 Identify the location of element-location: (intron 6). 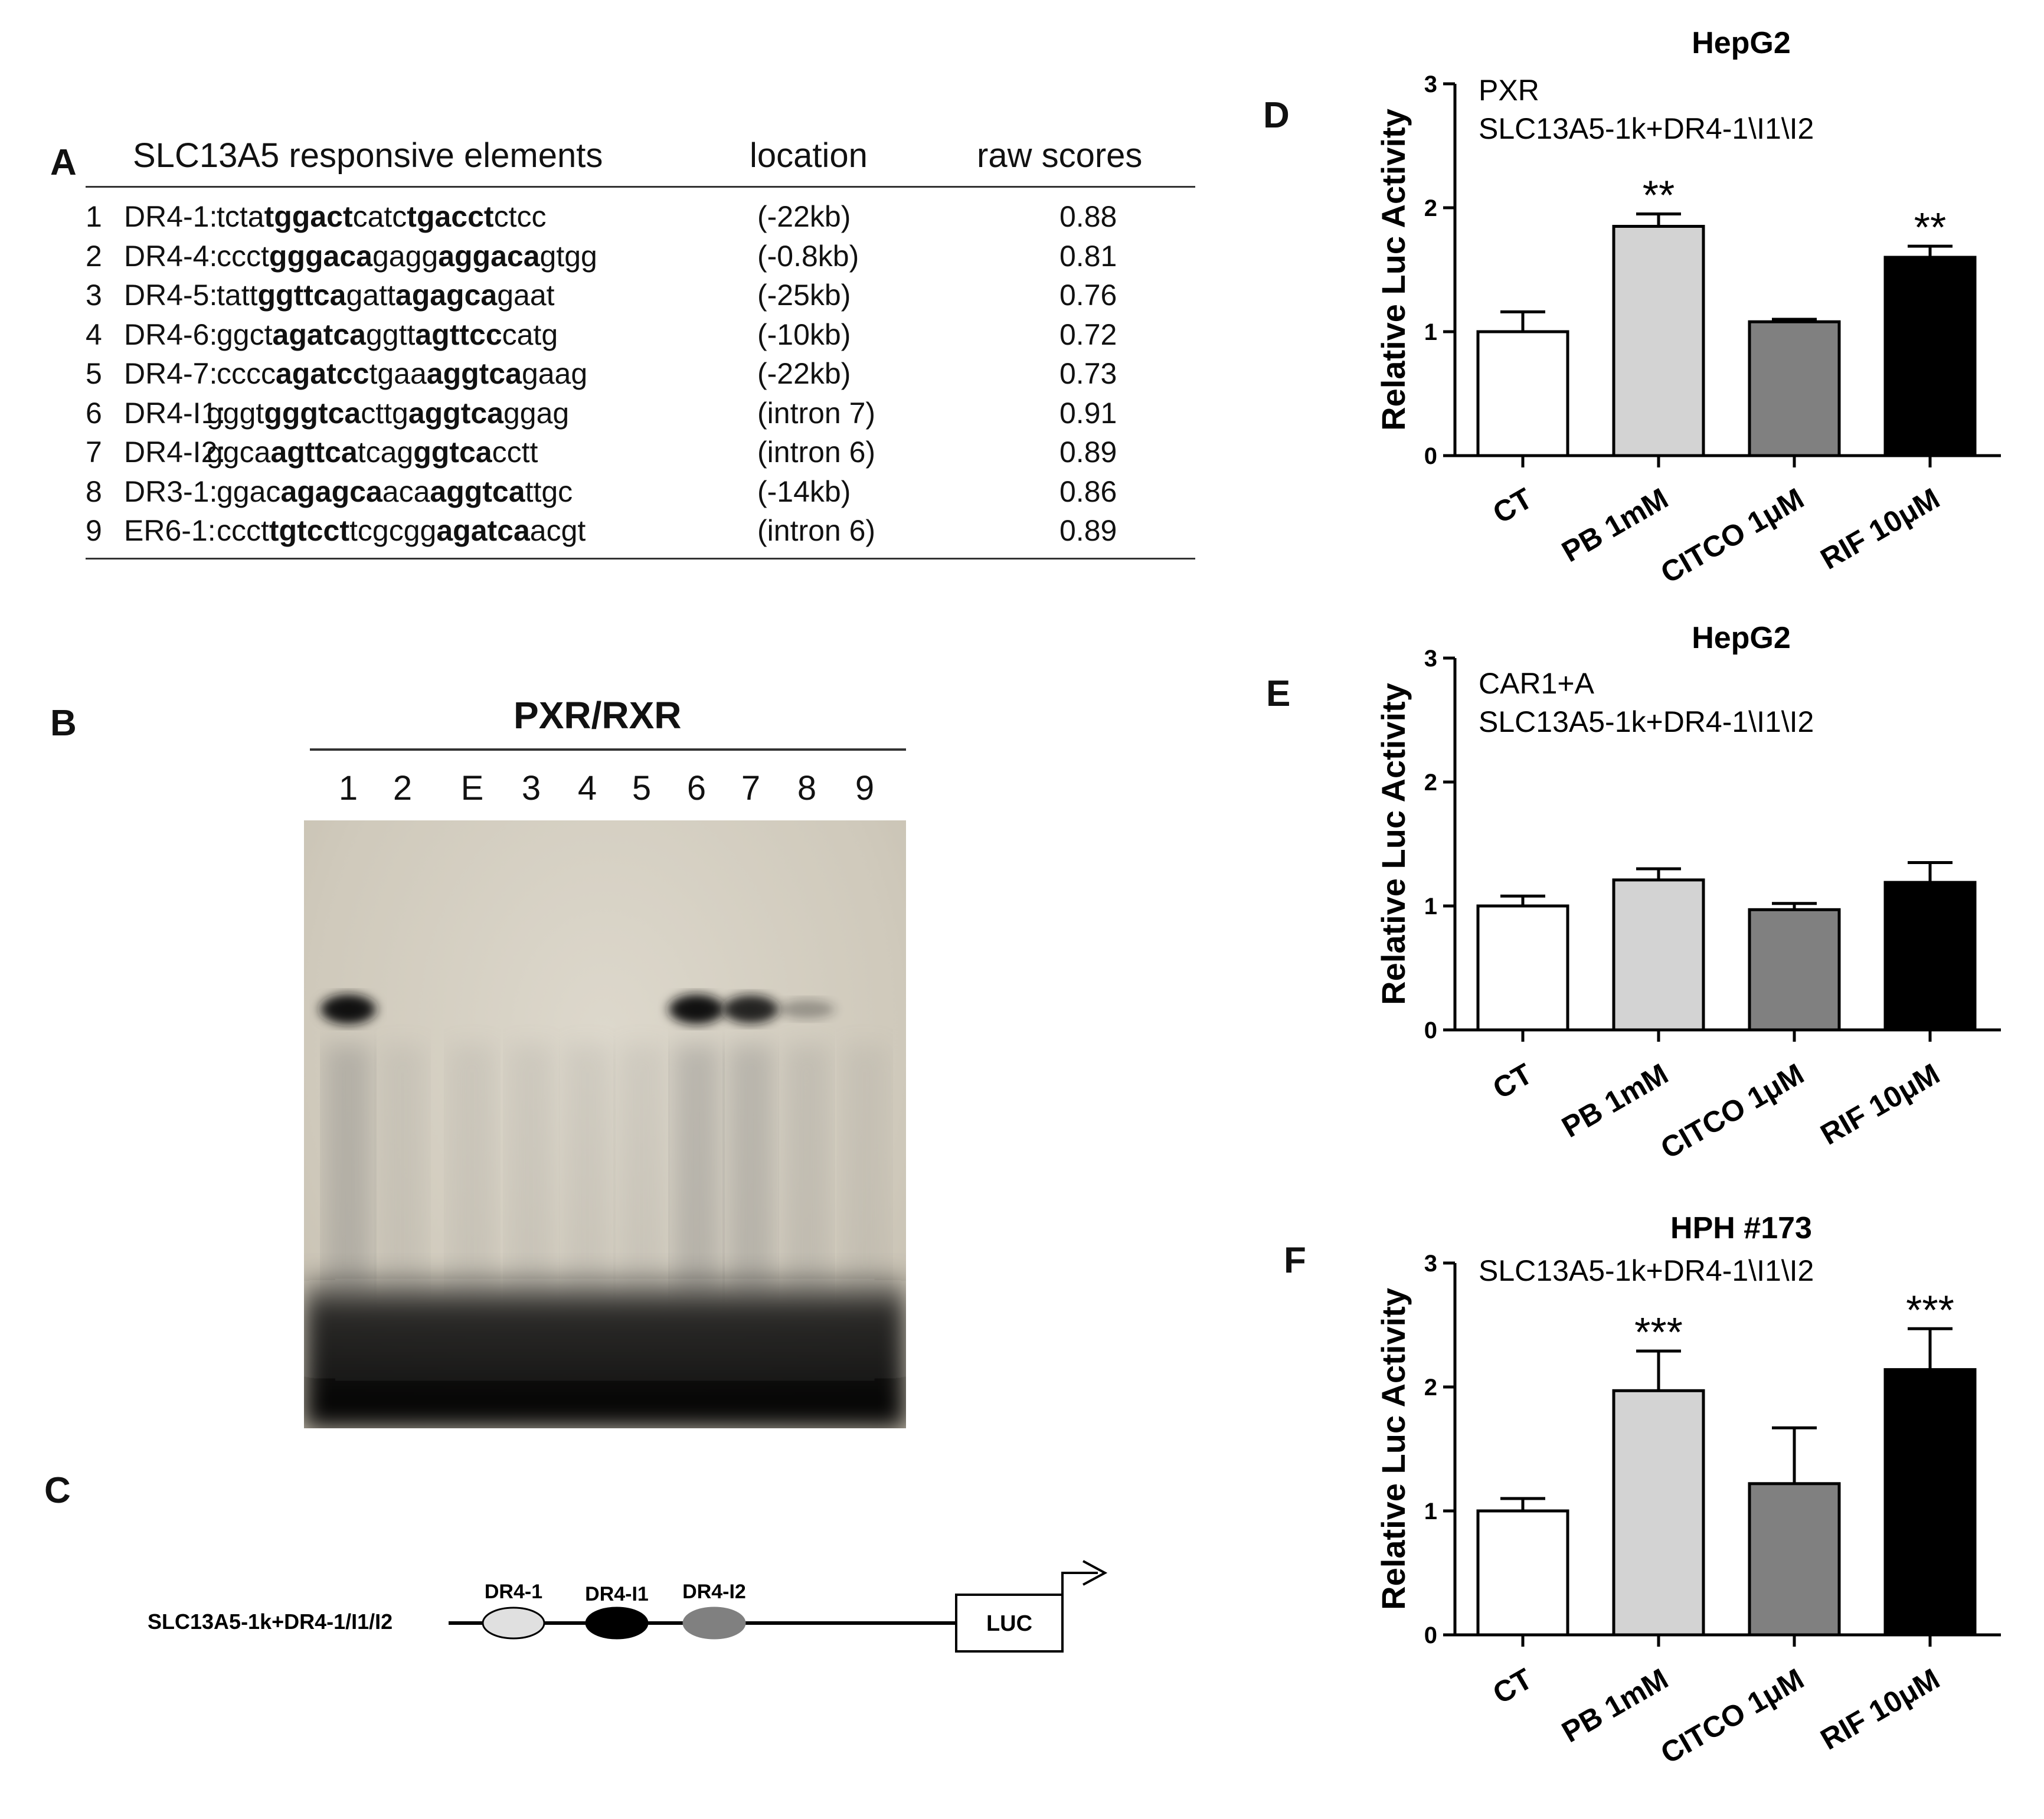
(817, 530).